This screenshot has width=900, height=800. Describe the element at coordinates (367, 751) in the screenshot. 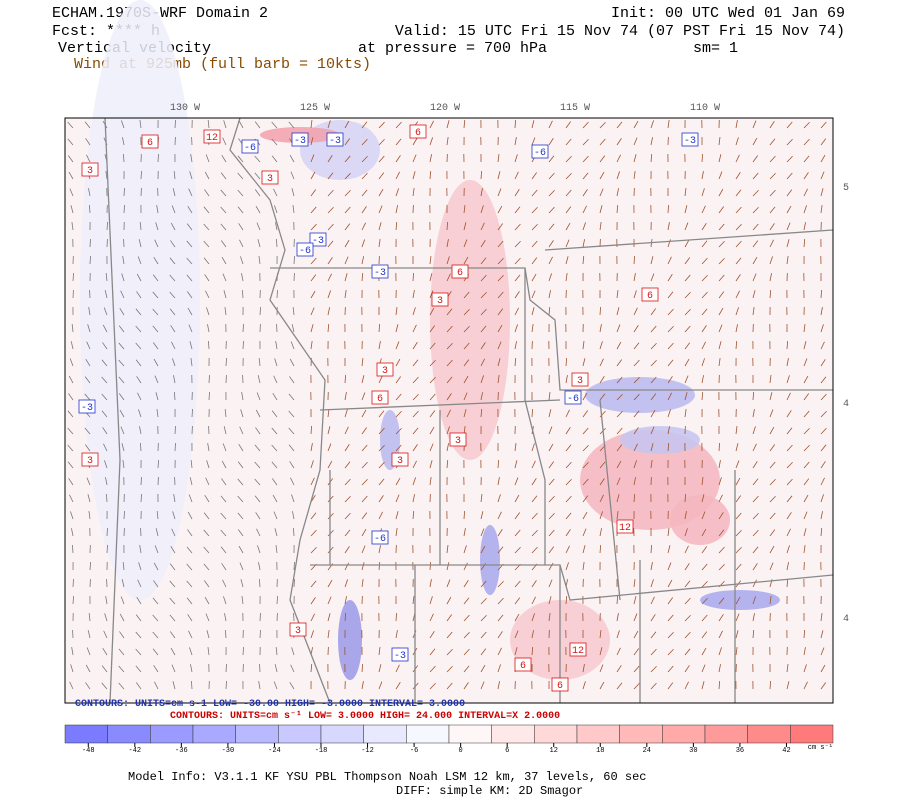

I see `colorbar-tick-label: -12` at that location.